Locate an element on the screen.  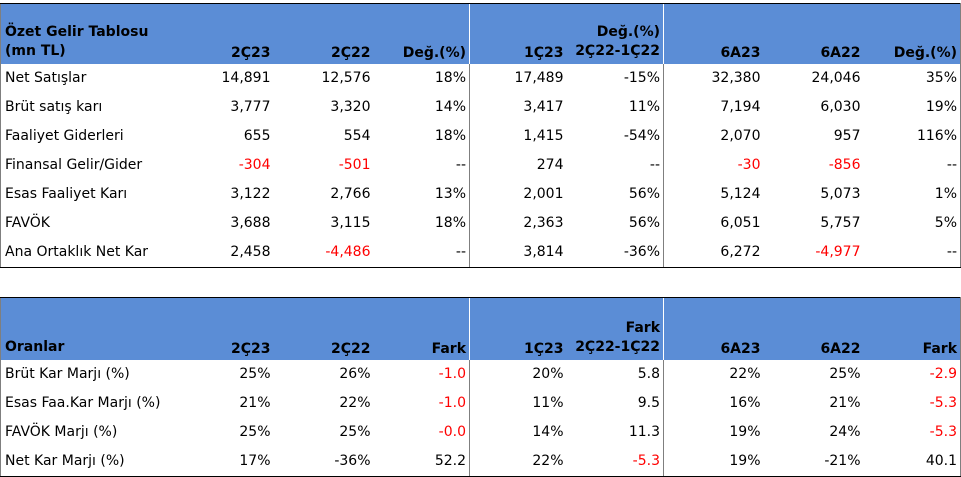
value-cell: 5,757 is located at coordinates (840, 223).